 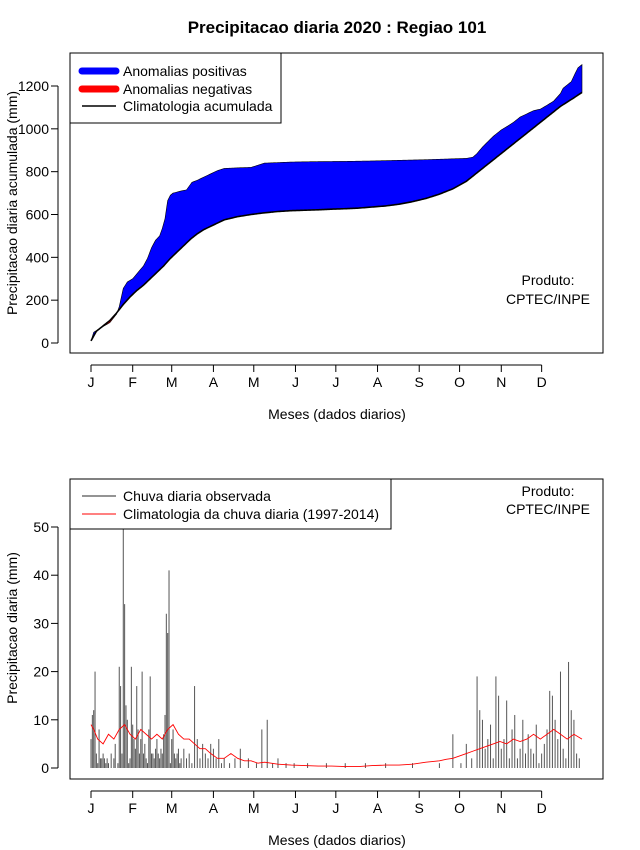 I want to click on top-y-tick-label: 0, so click(x=45, y=343).